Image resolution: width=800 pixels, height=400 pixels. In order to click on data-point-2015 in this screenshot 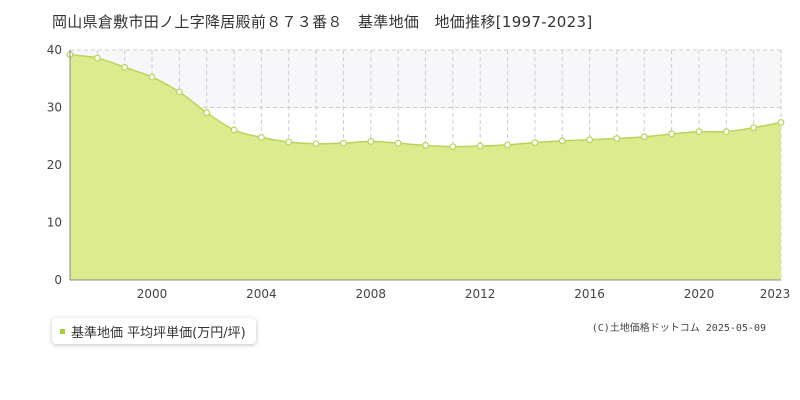, I will do `click(562, 141)`.